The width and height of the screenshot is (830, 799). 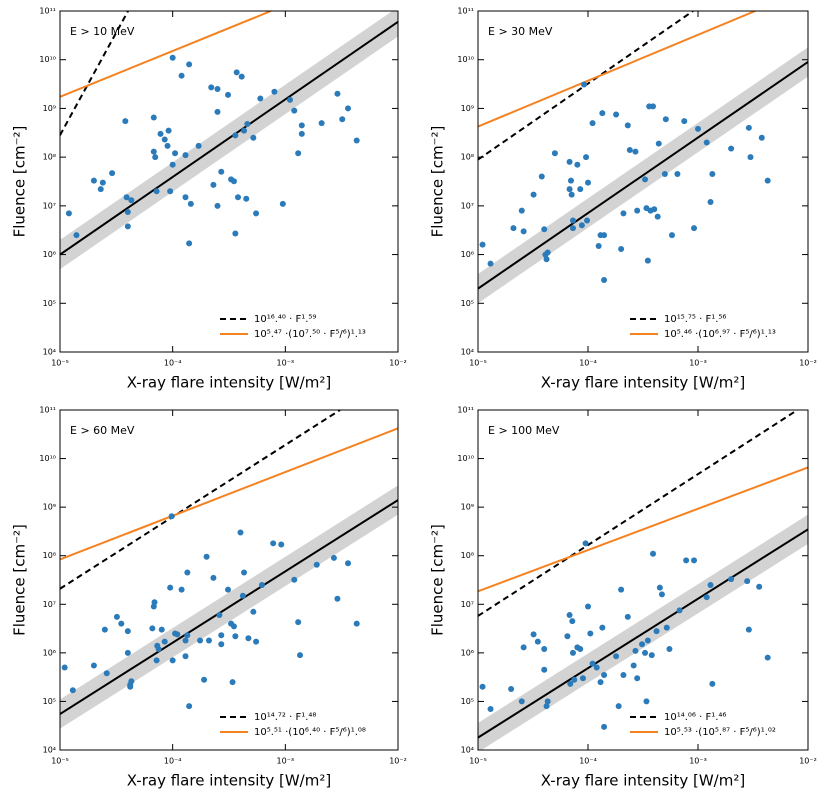 I want to click on plot-area, so click(x=643, y=157).